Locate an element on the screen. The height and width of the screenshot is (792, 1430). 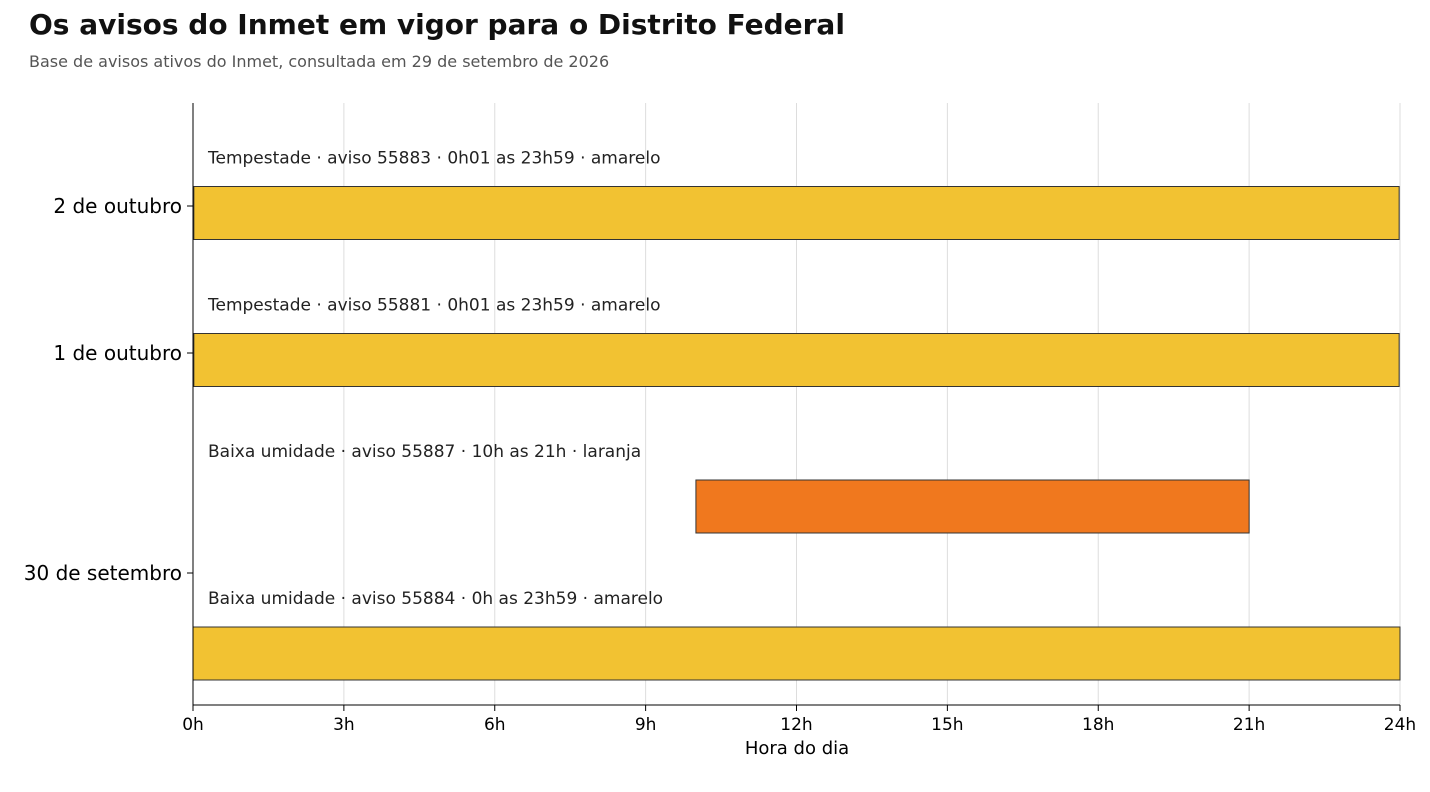
bar-amarelo-2-de-outubro is located at coordinates (796, 213).